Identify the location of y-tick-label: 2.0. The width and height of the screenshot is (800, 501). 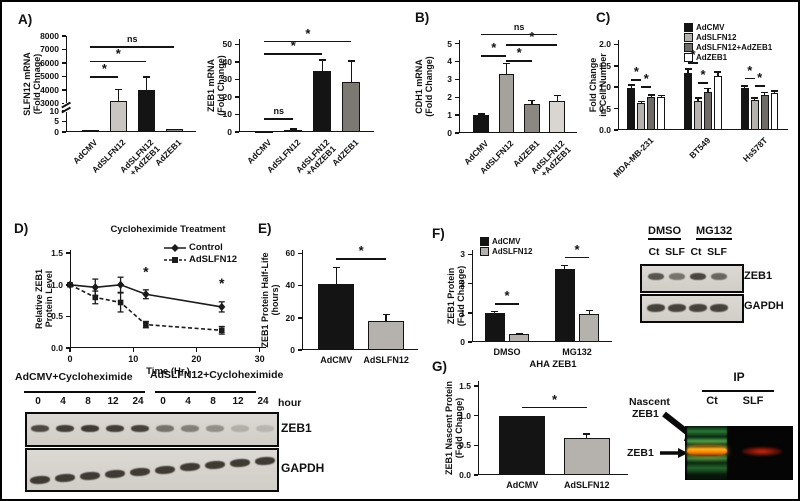
(605, 44).